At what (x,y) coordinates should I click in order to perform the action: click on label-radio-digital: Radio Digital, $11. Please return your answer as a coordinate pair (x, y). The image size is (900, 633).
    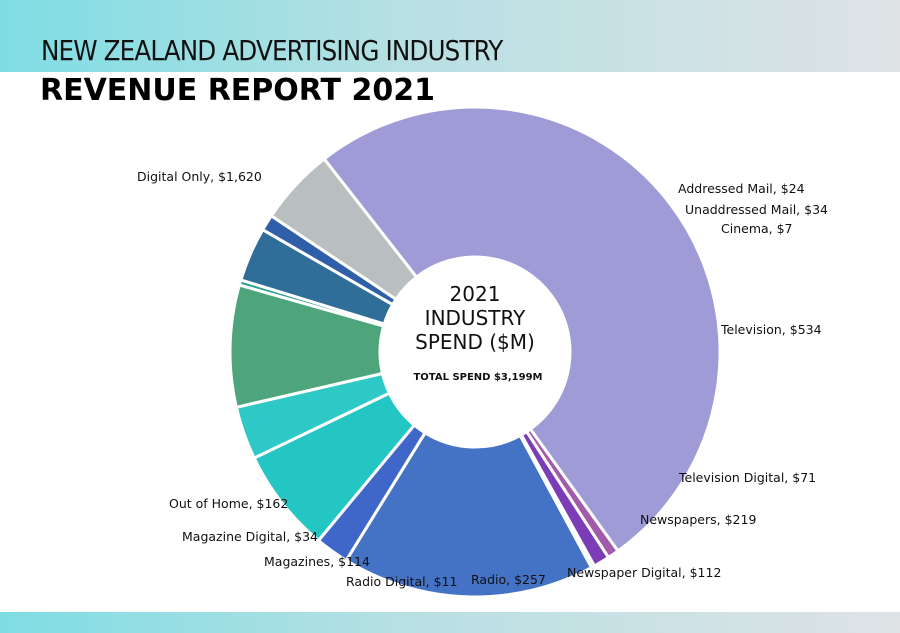
    Looking at the image, I should click on (401, 581).